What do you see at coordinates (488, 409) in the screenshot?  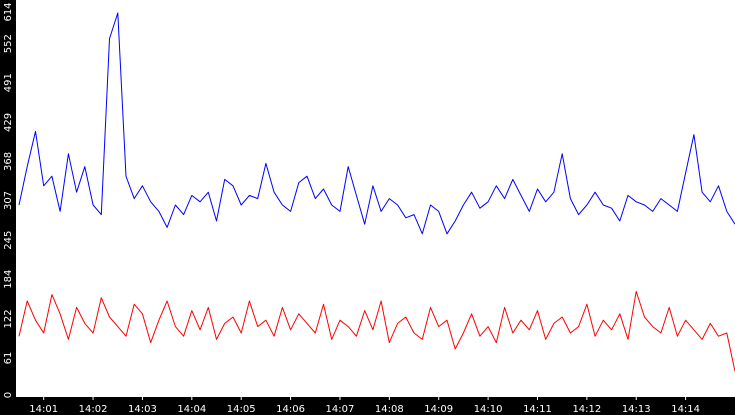 I see `x-tick-label: 14:10` at bounding box center [488, 409].